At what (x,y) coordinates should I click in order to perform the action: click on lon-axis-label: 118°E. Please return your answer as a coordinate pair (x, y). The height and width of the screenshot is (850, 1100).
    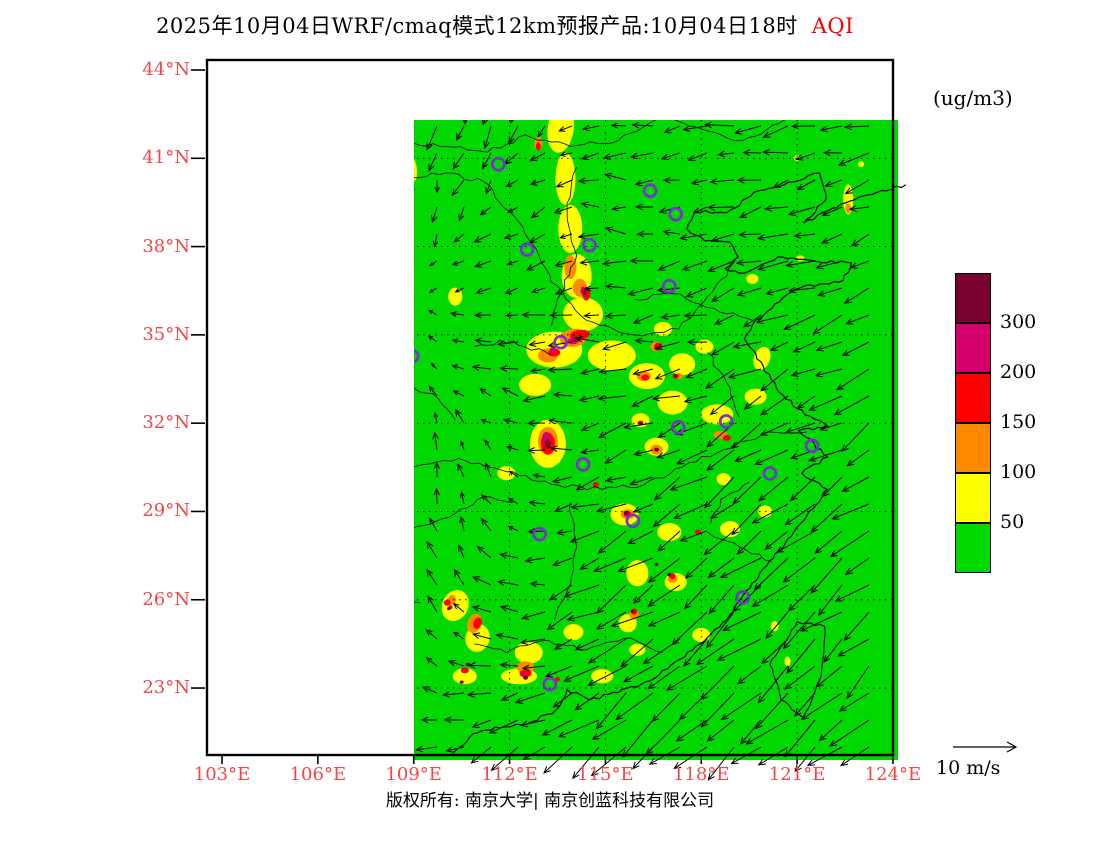
    Looking at the image, I should click on (701, 774).